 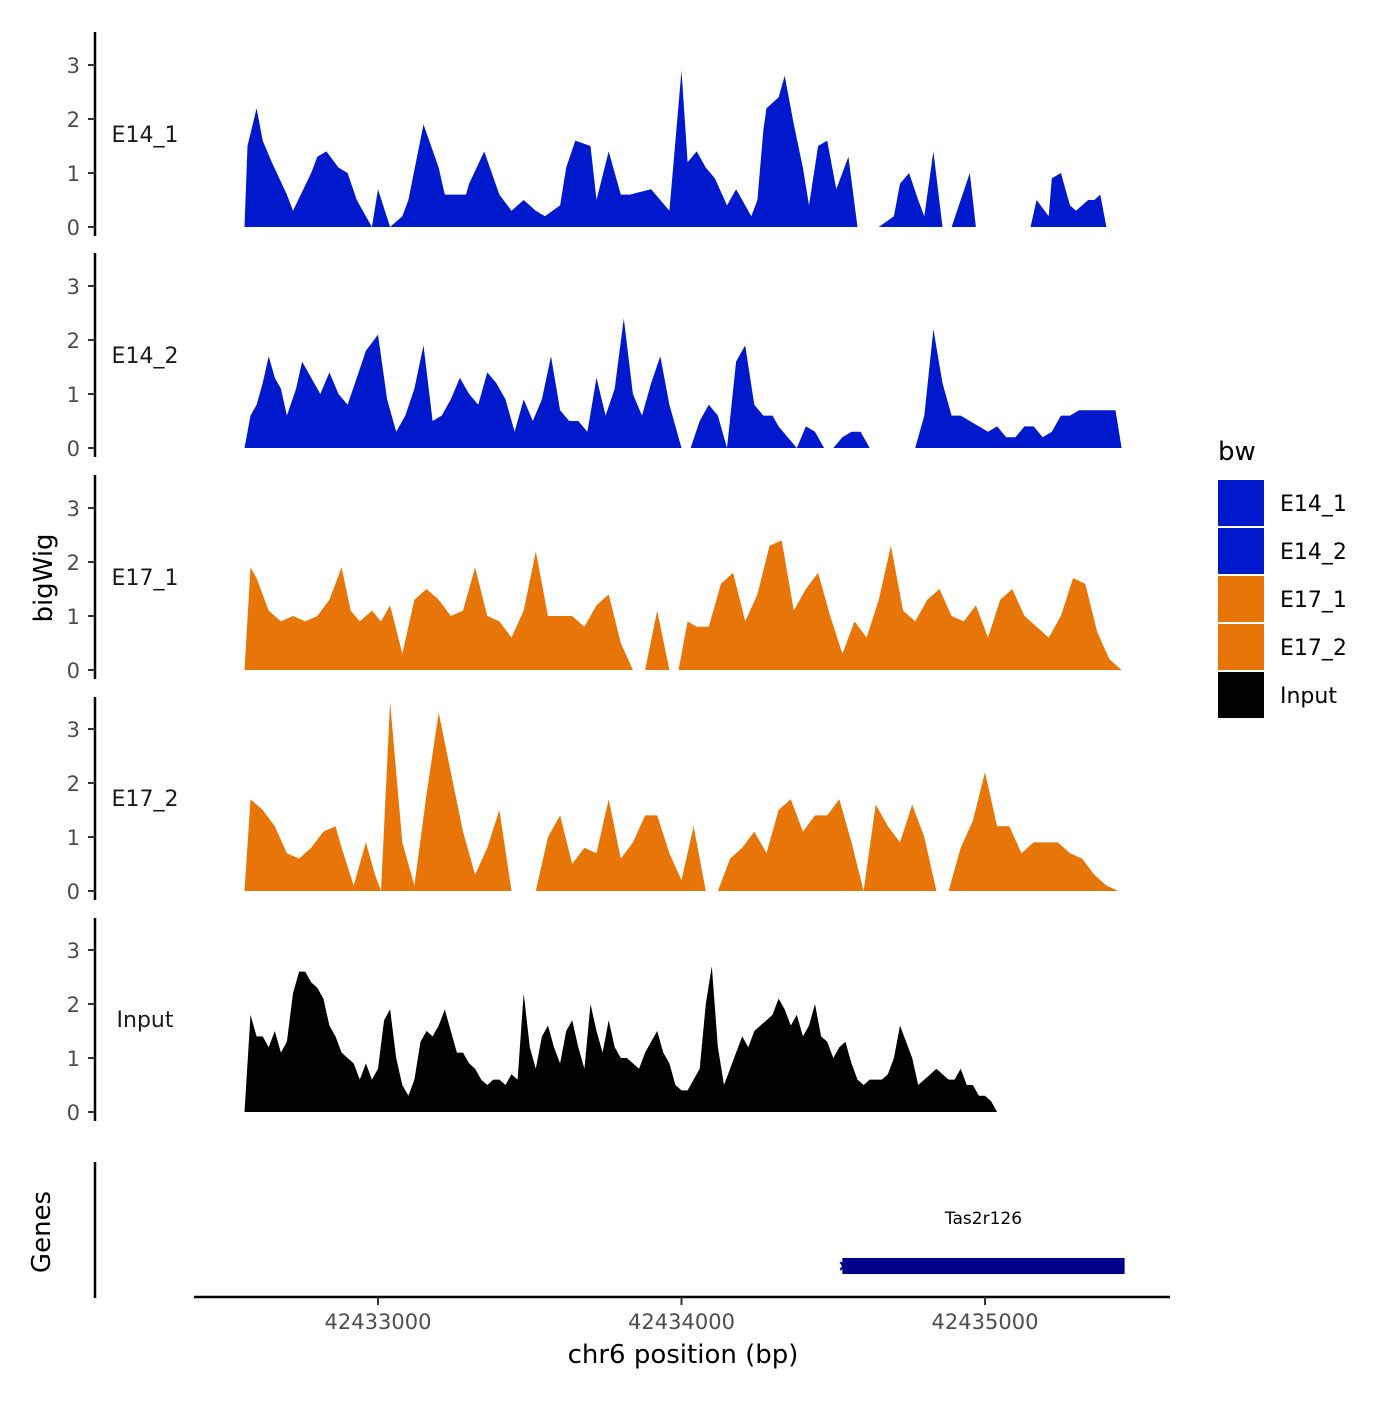 I want to click on track-label: E14_1, so click(x=145, y=135).